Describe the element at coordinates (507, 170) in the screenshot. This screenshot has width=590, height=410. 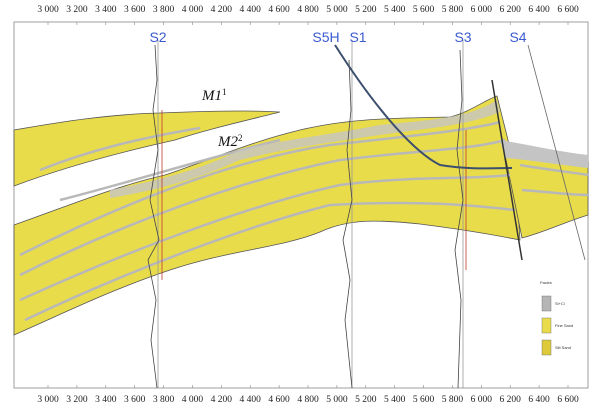
I see `fault` at that location.